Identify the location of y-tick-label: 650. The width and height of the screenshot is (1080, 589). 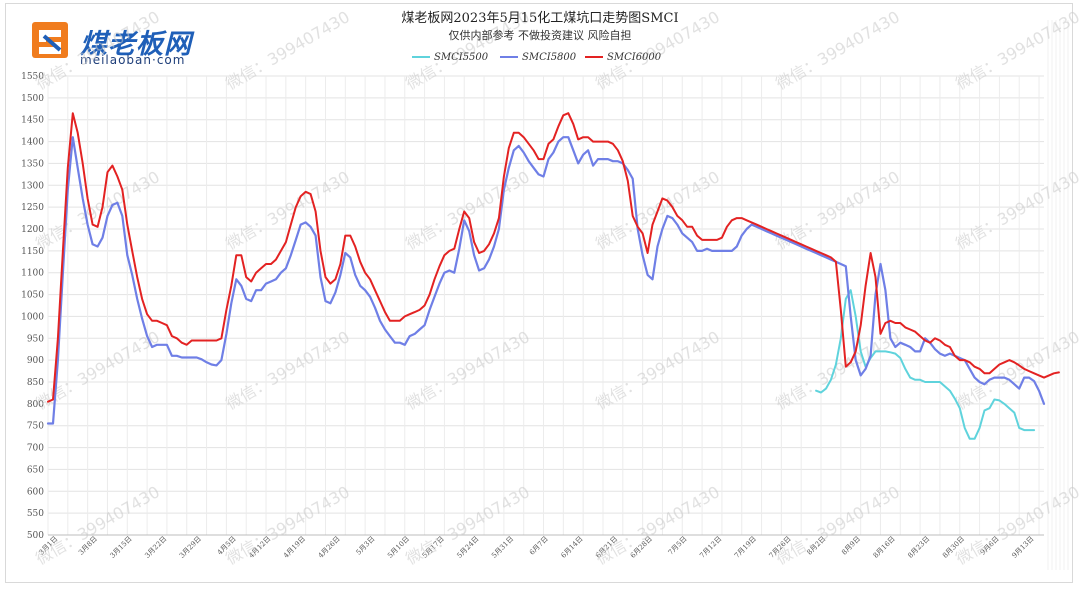
(35, 470).